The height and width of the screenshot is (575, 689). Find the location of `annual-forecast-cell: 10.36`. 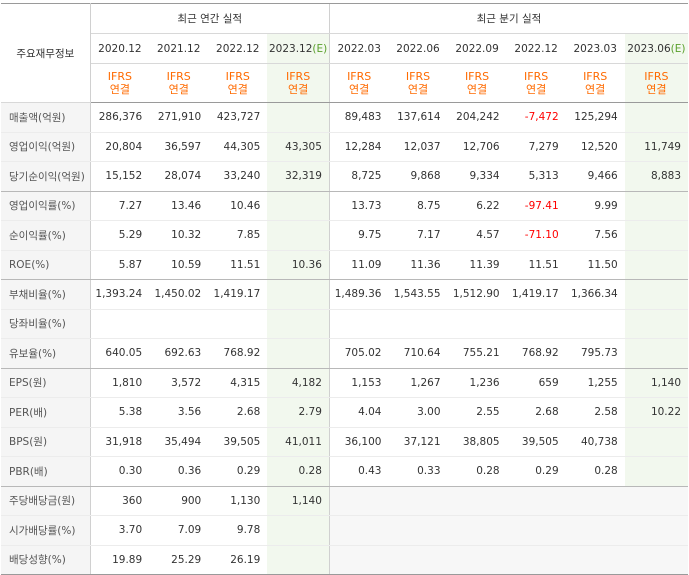

annual-forecast-cell: 10.36 is located at coordinates (298, 265).